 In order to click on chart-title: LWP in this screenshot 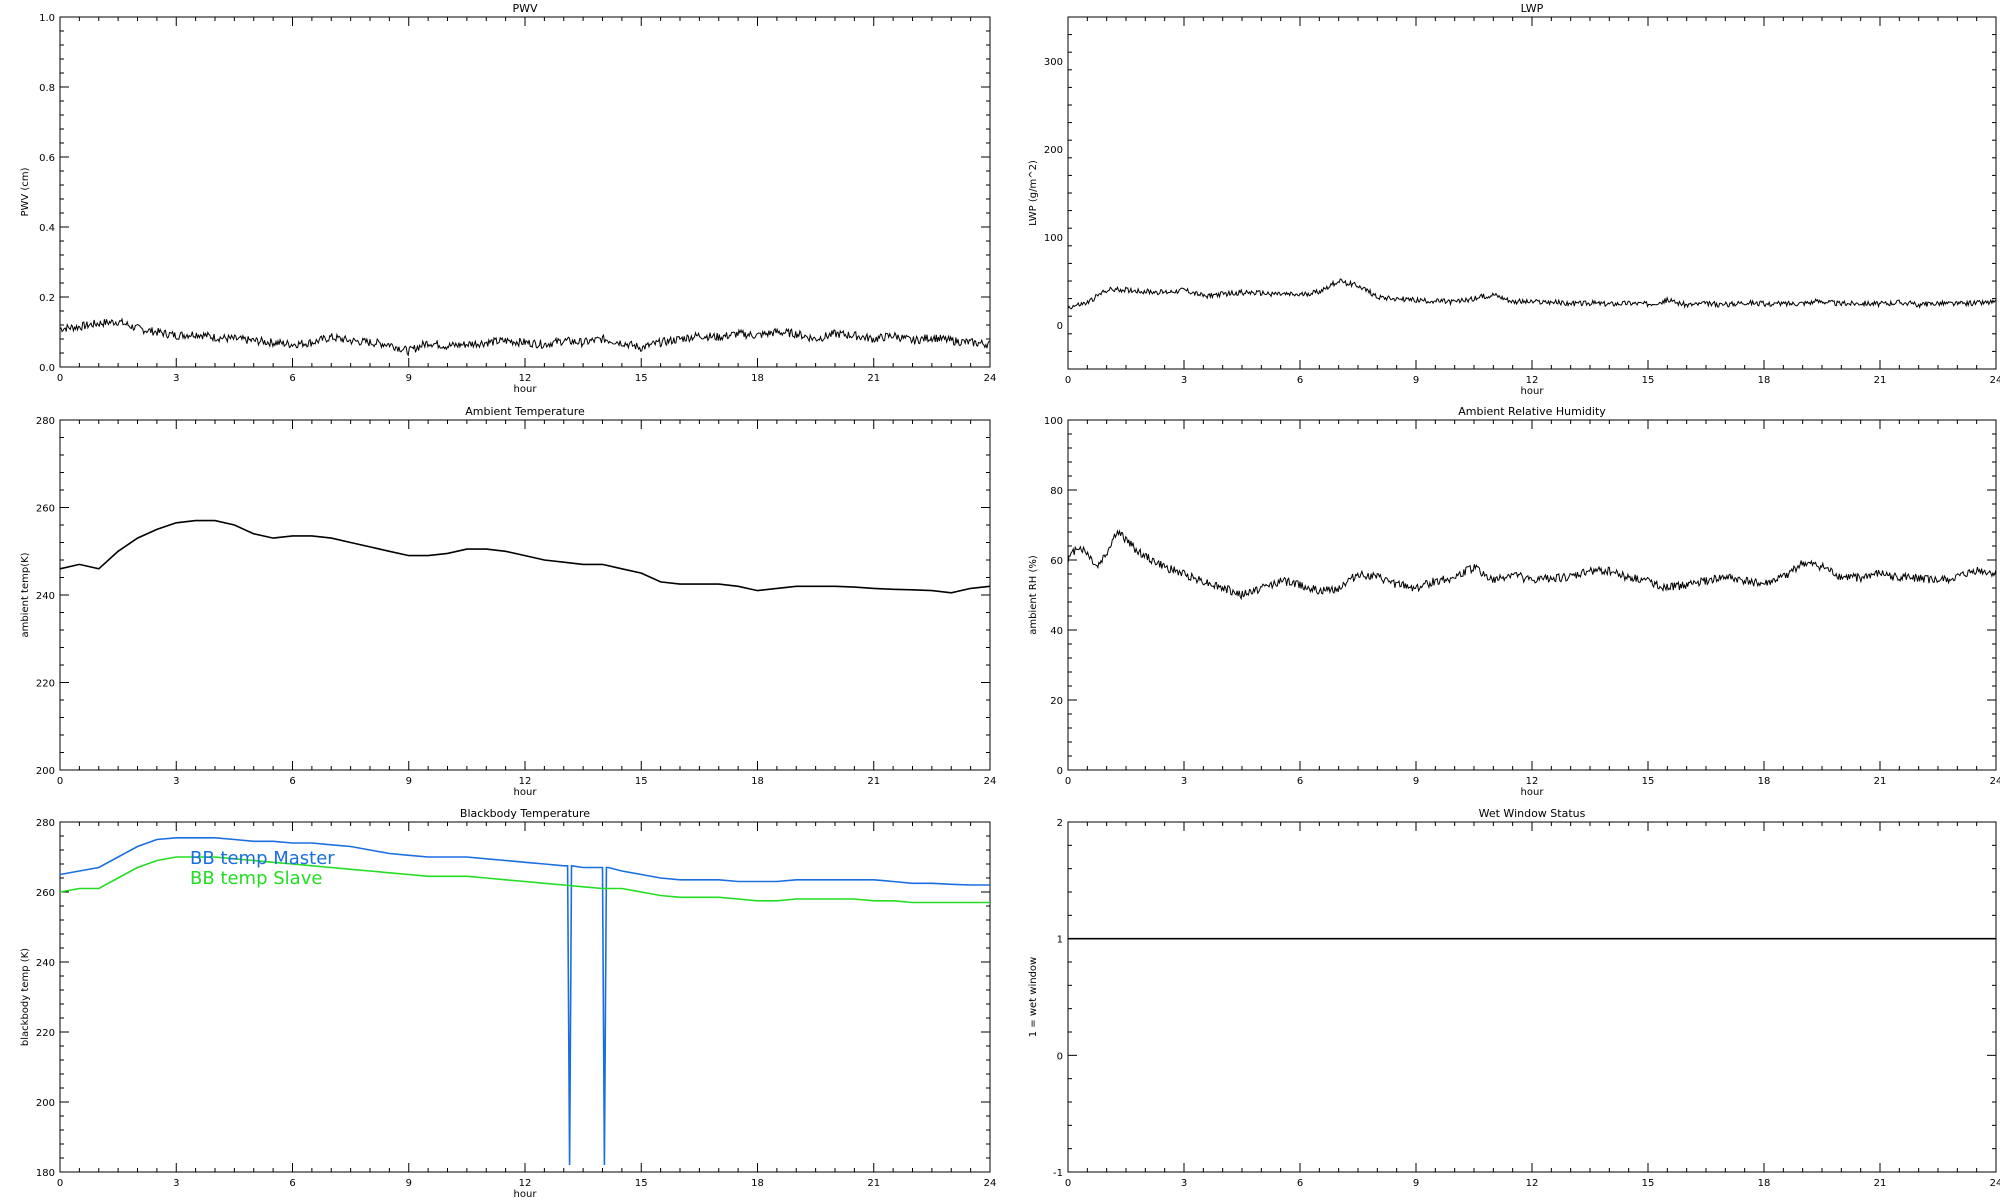, I will do `click(1532, 8)`.